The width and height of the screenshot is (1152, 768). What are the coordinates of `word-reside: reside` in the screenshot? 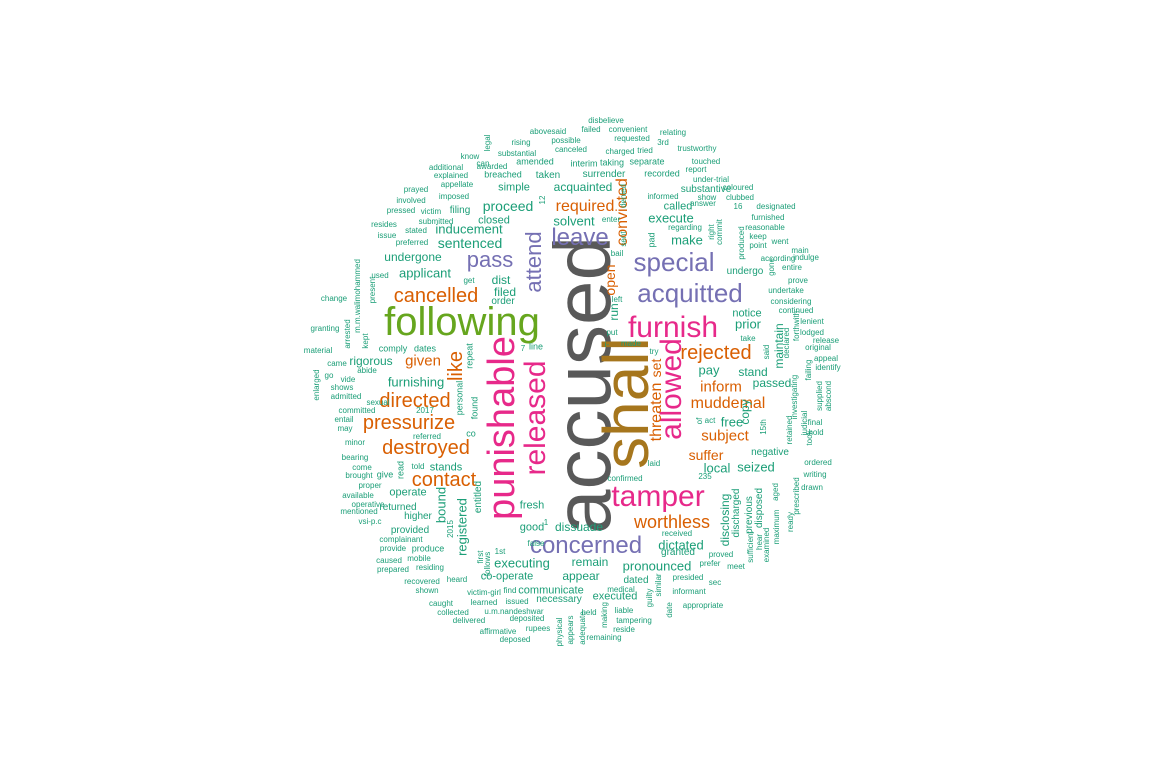 It's located at (624, 629).